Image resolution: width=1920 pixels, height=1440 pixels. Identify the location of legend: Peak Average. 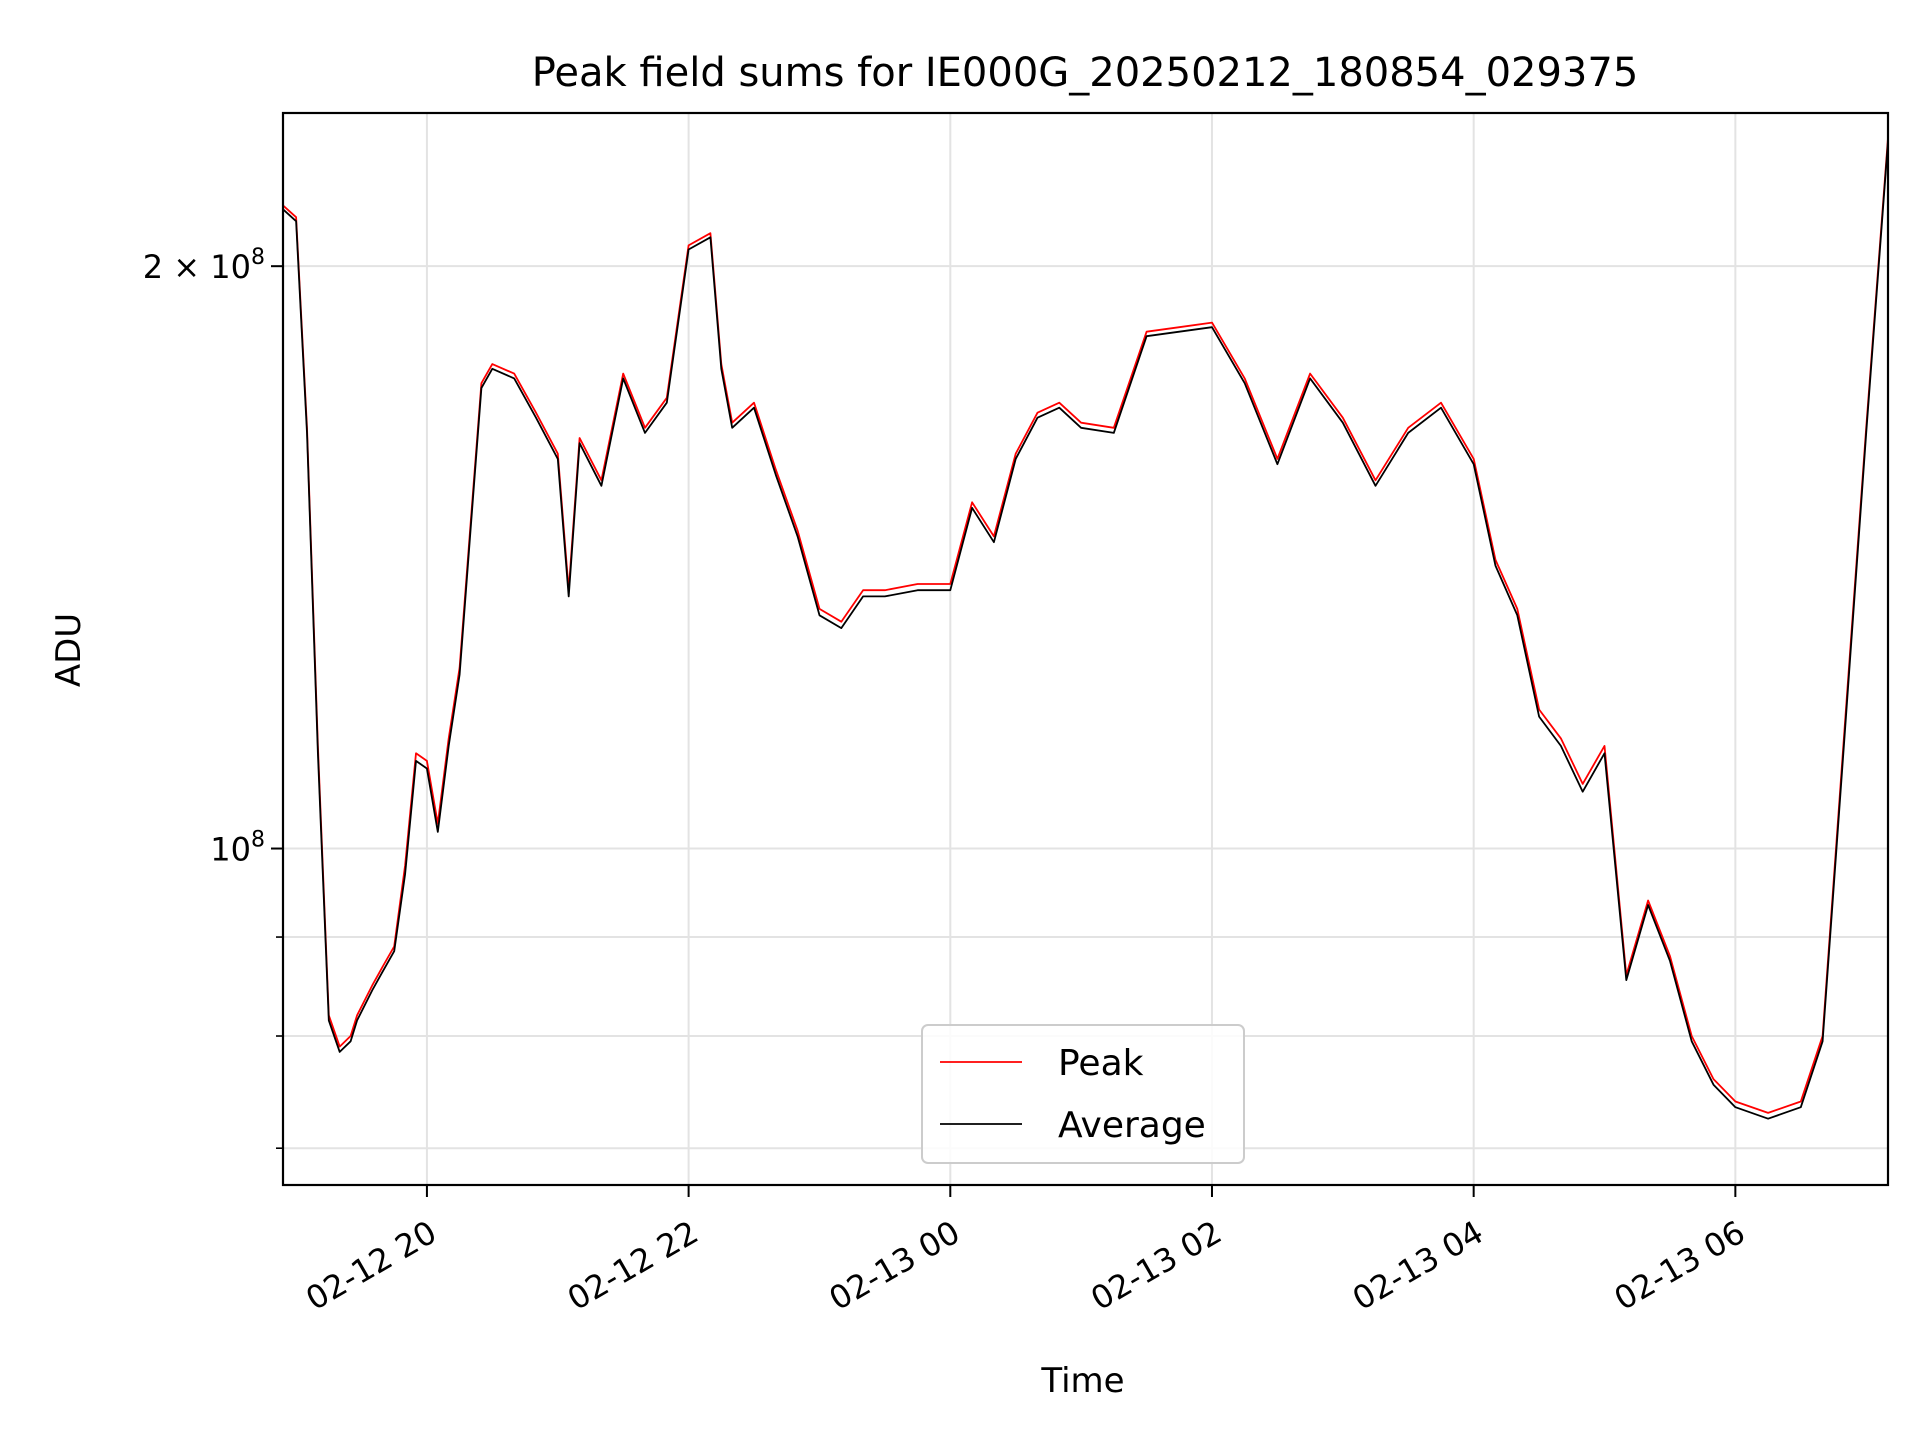
(1083, 1094).